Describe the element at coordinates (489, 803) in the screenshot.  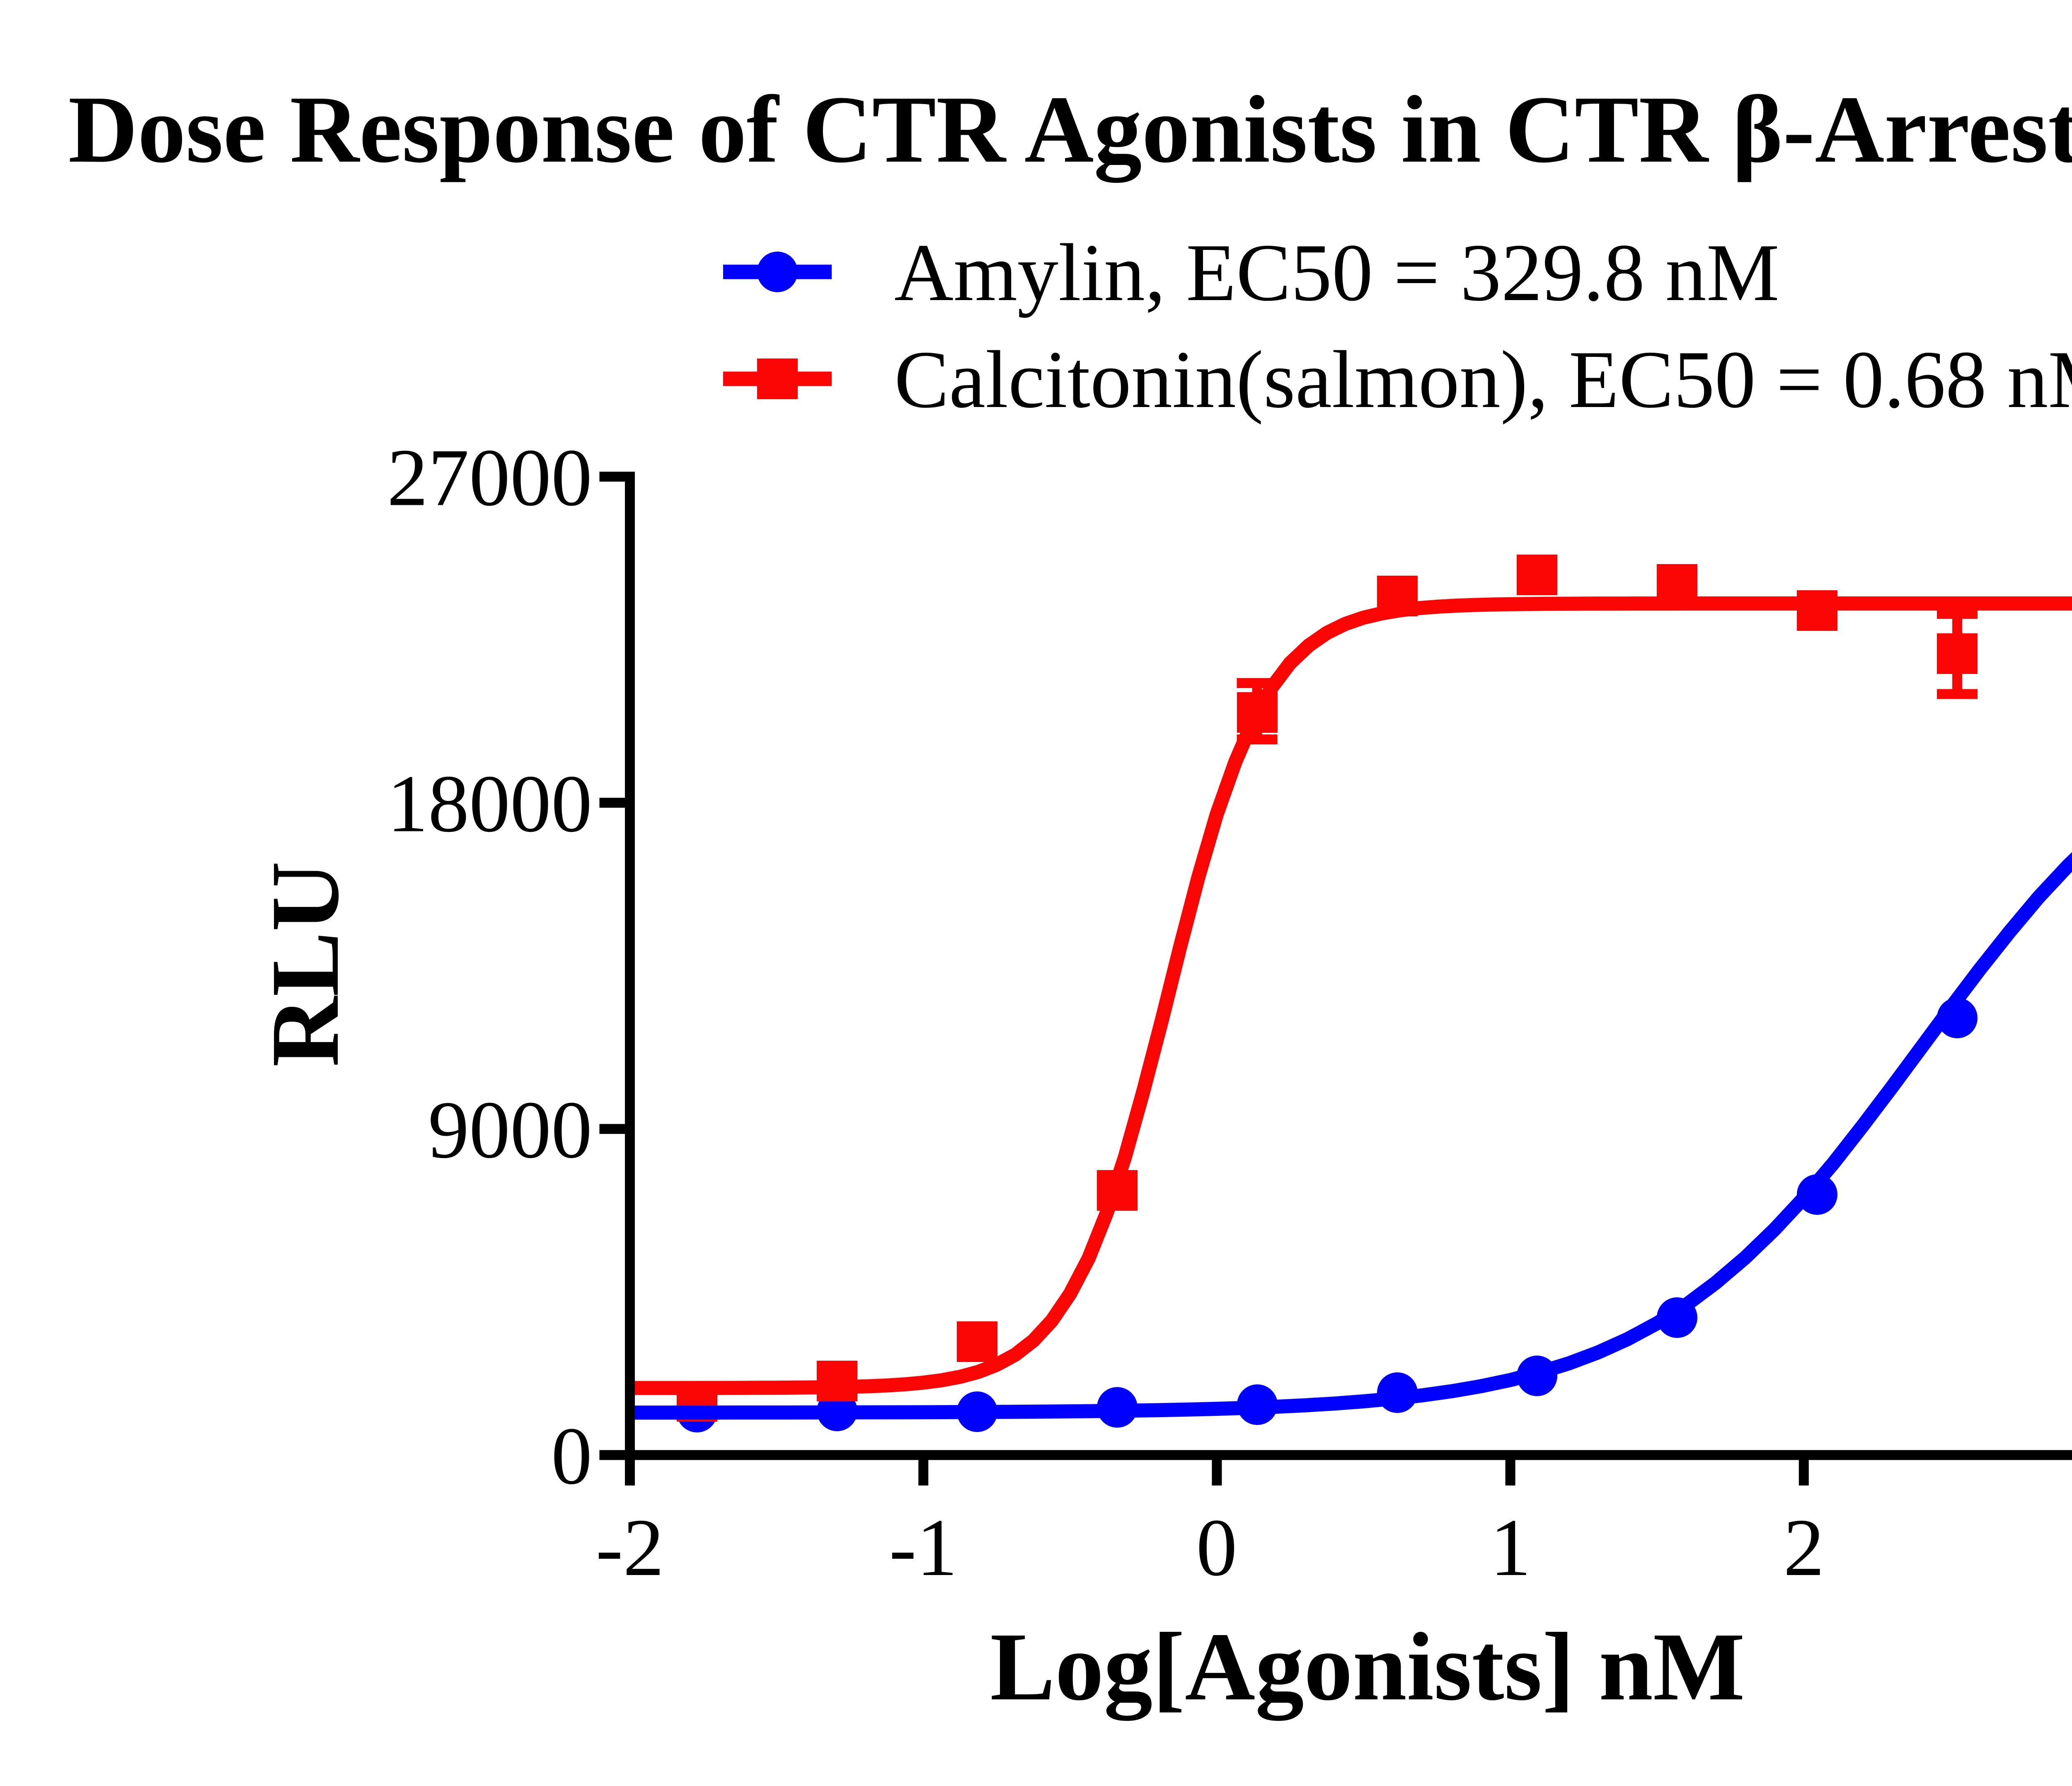
I see `svg-text: 18000` at that location.